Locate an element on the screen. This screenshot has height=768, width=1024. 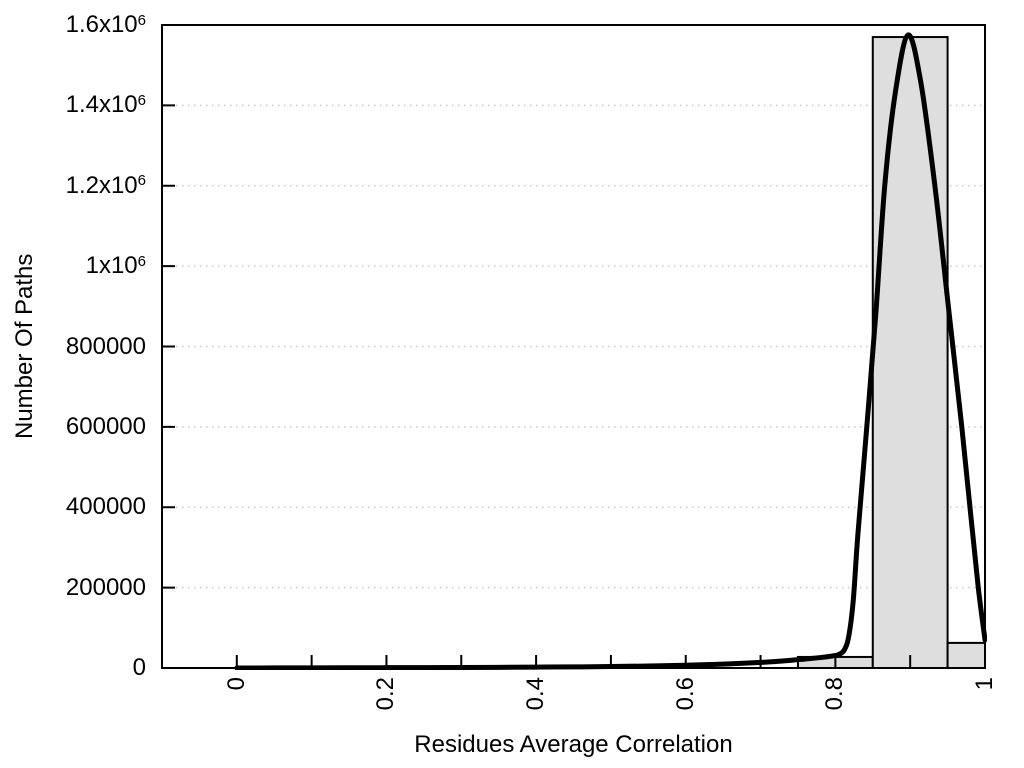
x-tick-label: 0.2 is located at coordinates (386, 694).